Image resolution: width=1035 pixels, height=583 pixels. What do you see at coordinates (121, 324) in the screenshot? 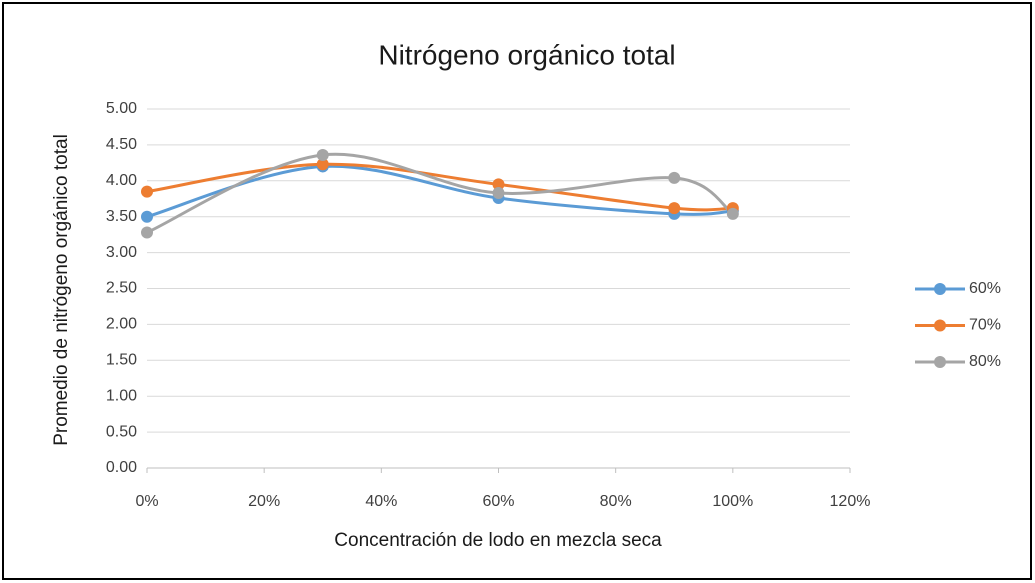
I see `y-tick-label: 2.00` at bounding box center [121, 324].